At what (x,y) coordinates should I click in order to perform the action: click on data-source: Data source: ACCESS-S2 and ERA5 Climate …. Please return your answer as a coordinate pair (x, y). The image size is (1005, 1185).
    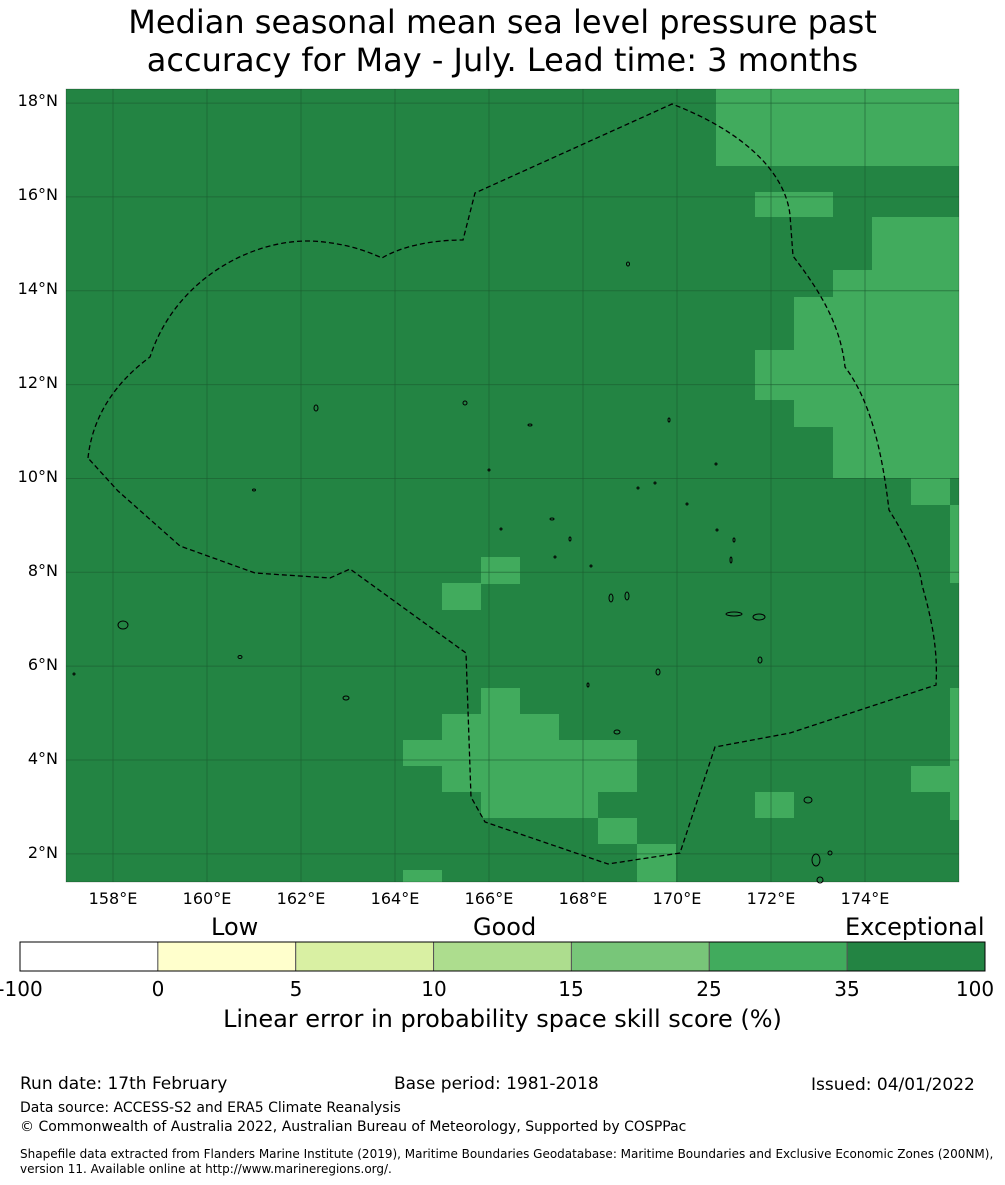
    Looking at the image, I should click on (210, 1108).